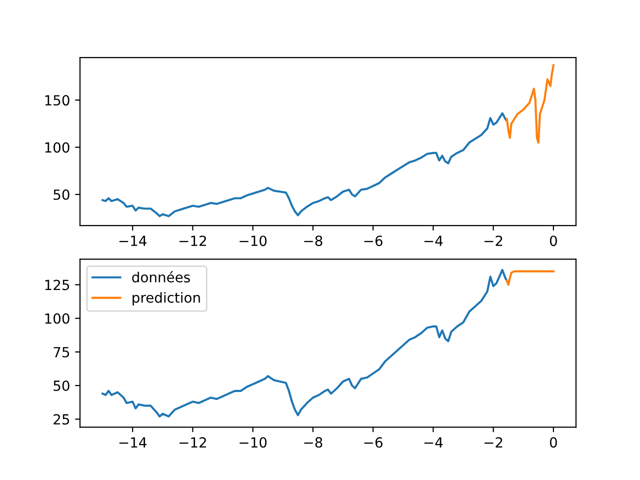 The image size is (640, 480). What do you see at coordinates (166, 299) in the screenshot?
I see `legend-label: prediction` at bounding box center [166, 299].